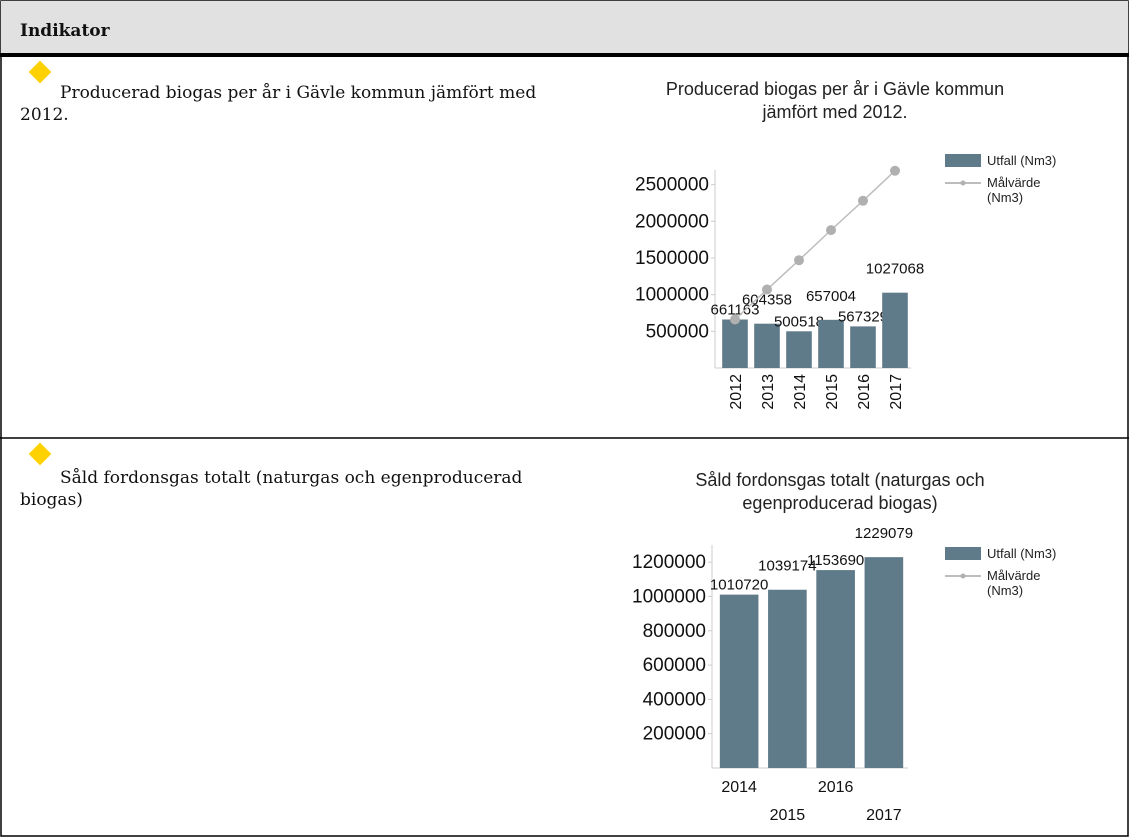  I want to click on data-label: 567329, so click(863, 316).